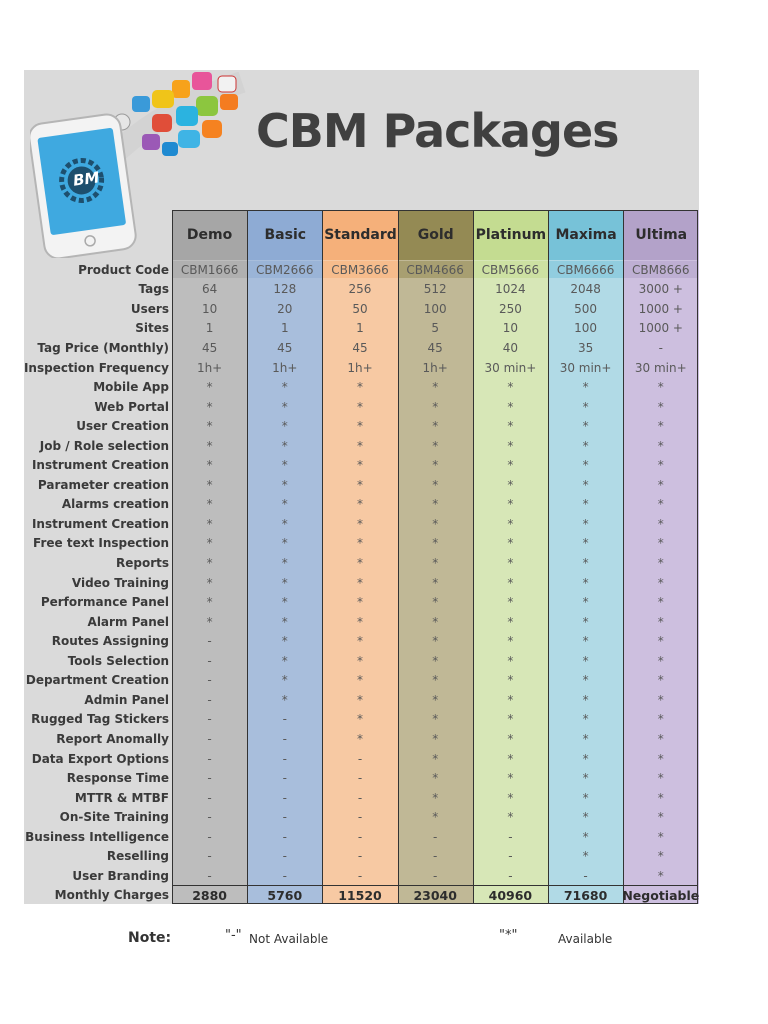 This screenshot has height=1024, width=768. Describe the element at coordinates (360, 347) in the screenshot. I see `table-cell: 45` at that location.